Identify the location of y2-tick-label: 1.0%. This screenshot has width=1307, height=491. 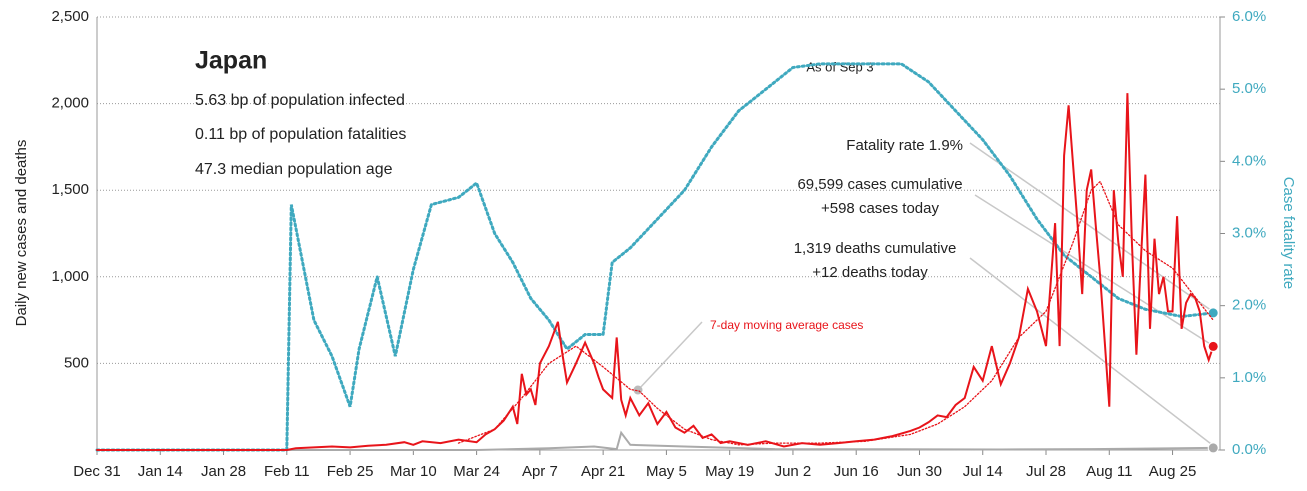
(1249, 377).